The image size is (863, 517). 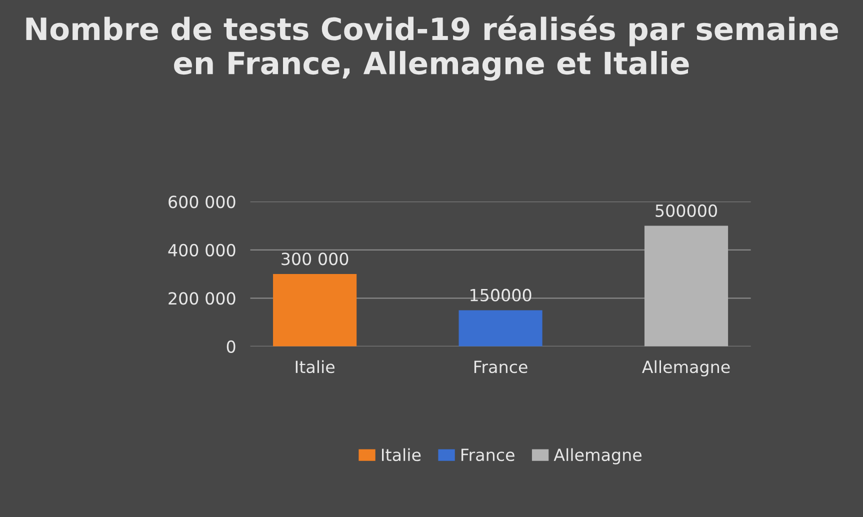 What do you see at coordinates (315, 259) in the screenshot?
I see `data-label: 300 000` at bounding box center [315, 259].